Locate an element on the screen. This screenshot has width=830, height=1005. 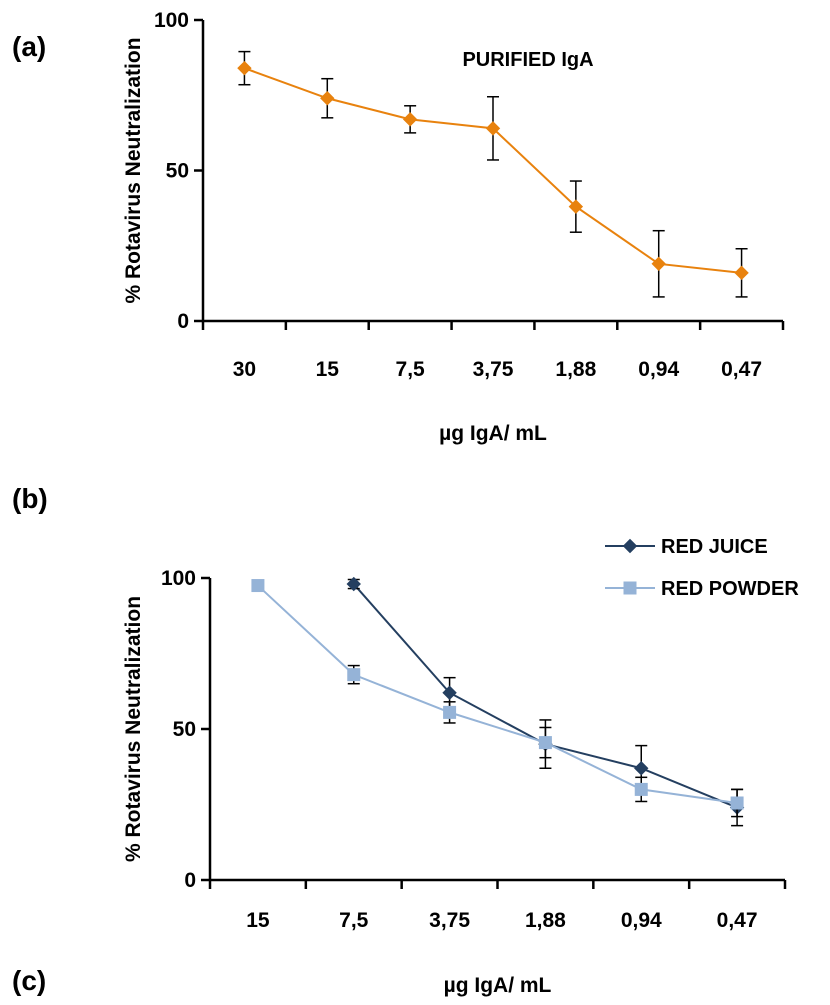
chart-annotation: PURIFIED IgA is located at coordinates (527, 60).